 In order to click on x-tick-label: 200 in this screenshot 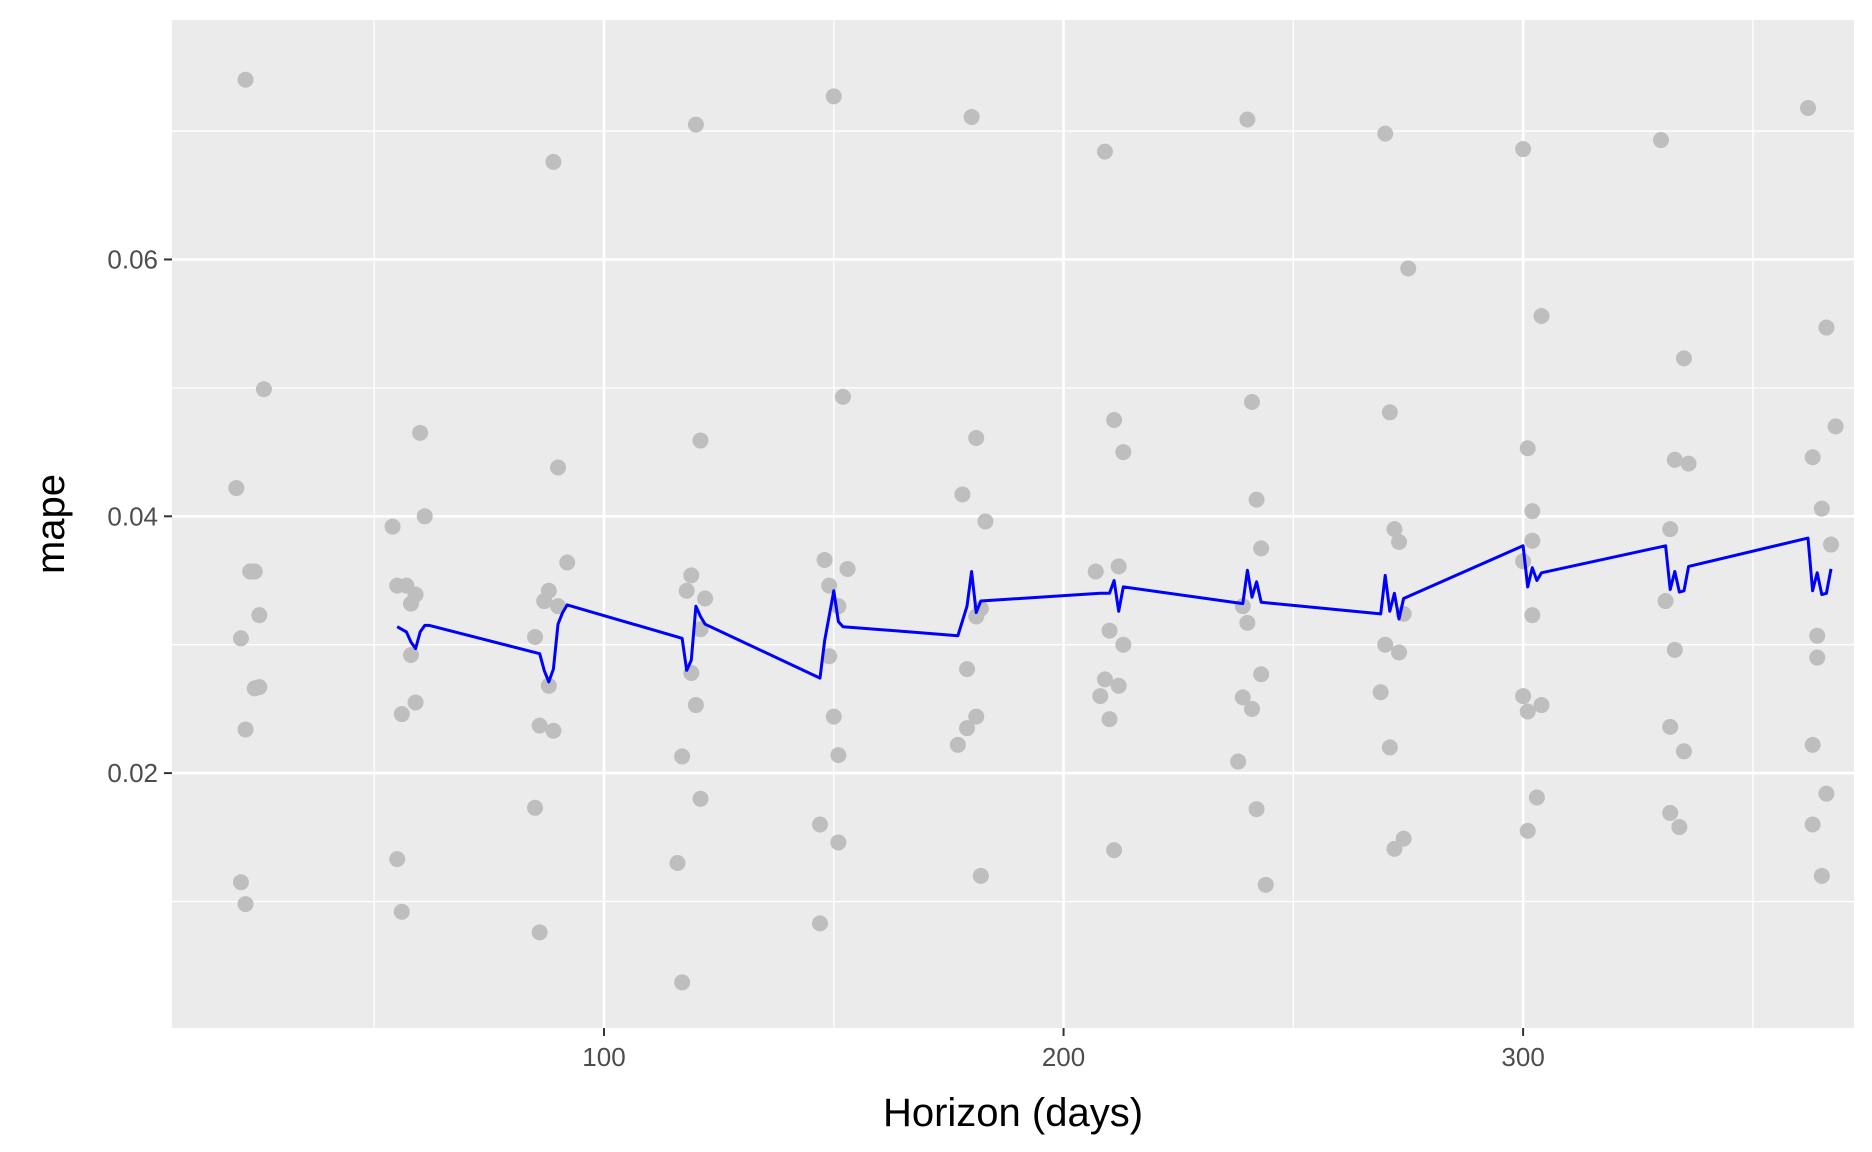, I will do `click(1063, 1057)`.